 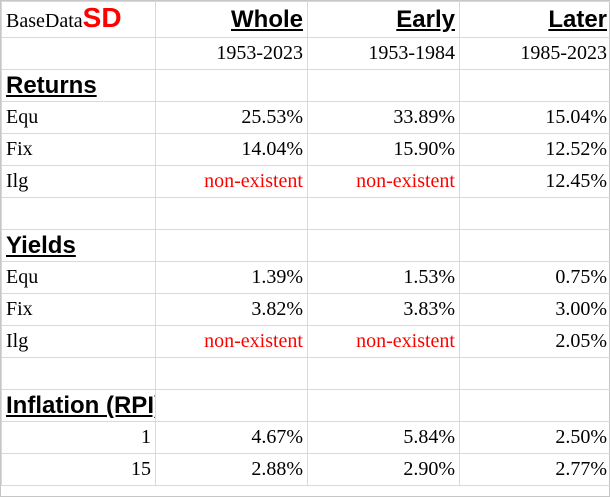 I want to click on cell-value: 3.82%, so click(x=231, y=309).